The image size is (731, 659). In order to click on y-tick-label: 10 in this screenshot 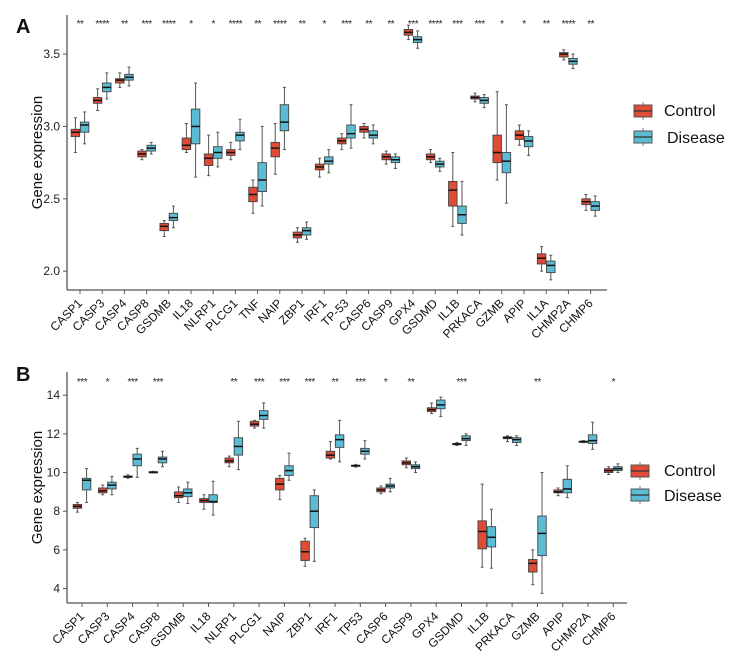, I will do `click(54, 473)`.